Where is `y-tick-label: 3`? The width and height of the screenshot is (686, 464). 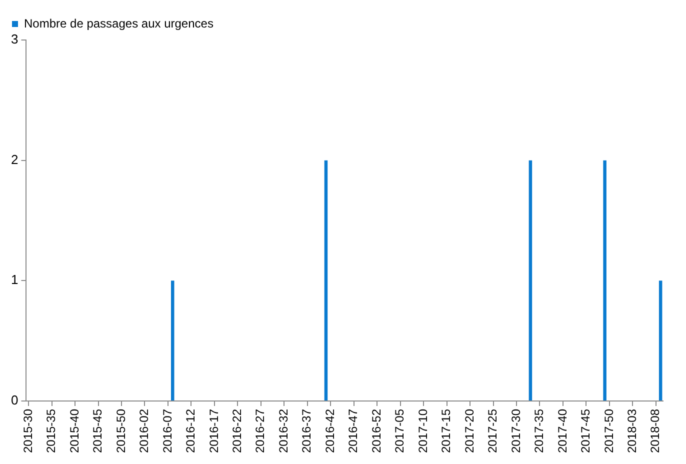
y-tick-label: 3 is located at coordinates (14, 39).